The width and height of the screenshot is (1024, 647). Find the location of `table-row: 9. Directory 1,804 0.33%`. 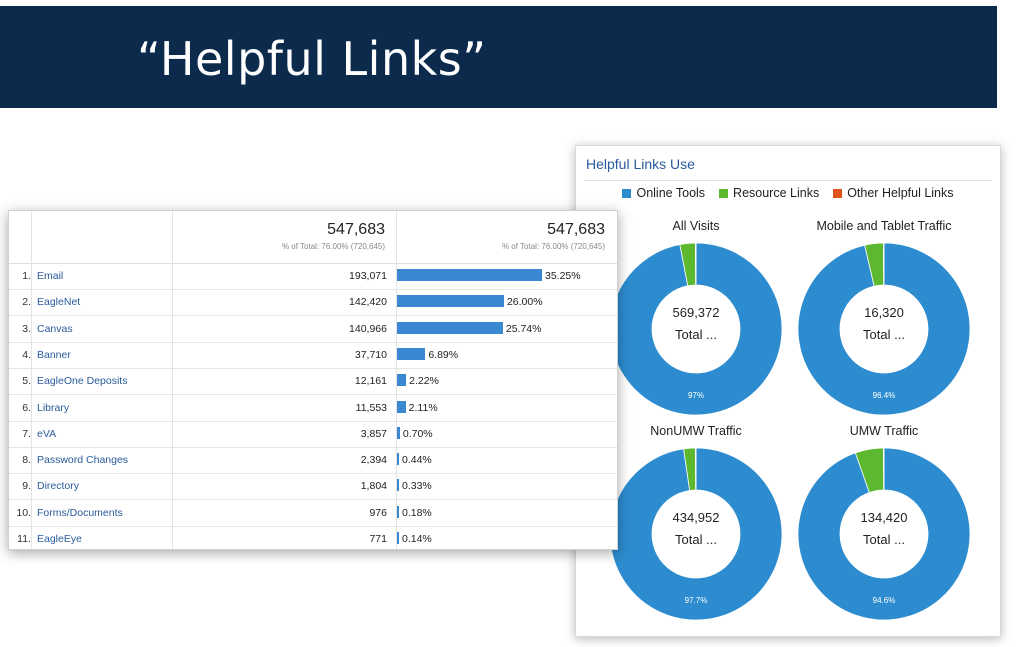

table-row: 9. Directory 1,804 0.33% is located at coordinates (313, 487).